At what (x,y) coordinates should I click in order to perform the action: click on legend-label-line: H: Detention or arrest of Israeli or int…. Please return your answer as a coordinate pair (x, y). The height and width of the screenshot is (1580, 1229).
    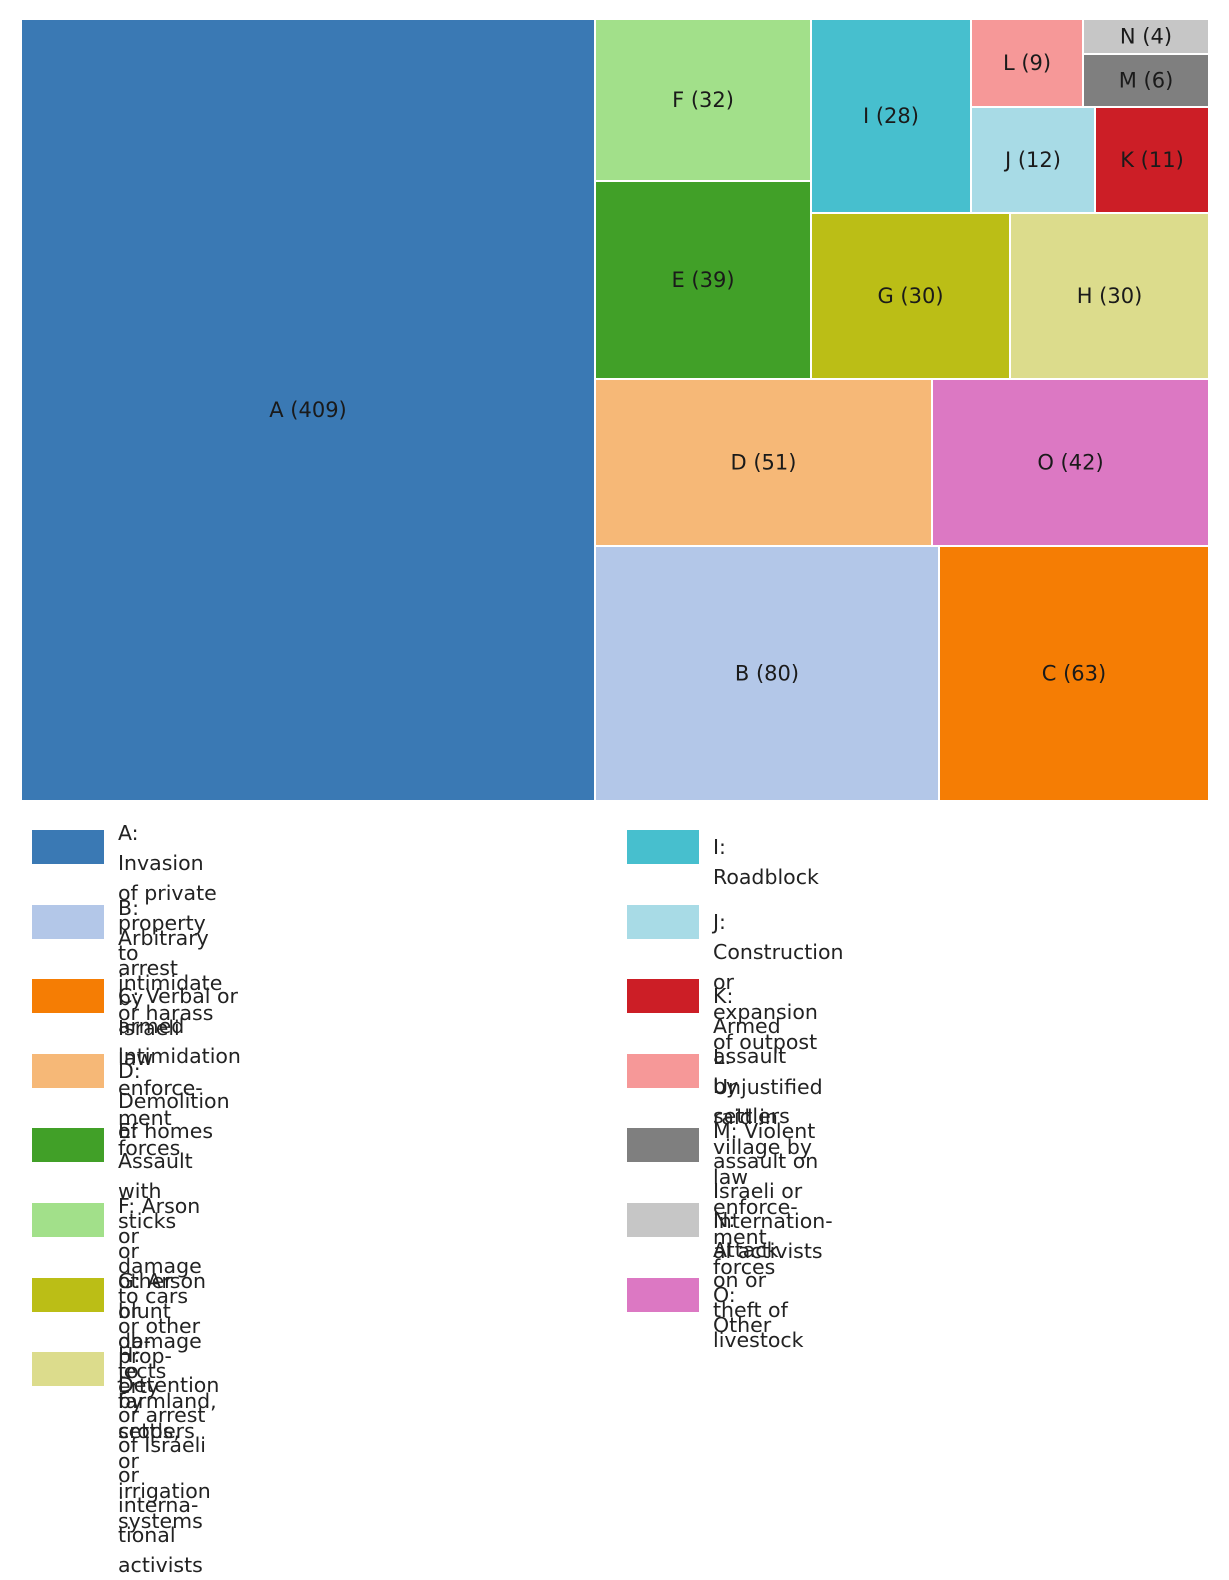
    Looking at the image, I should click on (169, 1430).